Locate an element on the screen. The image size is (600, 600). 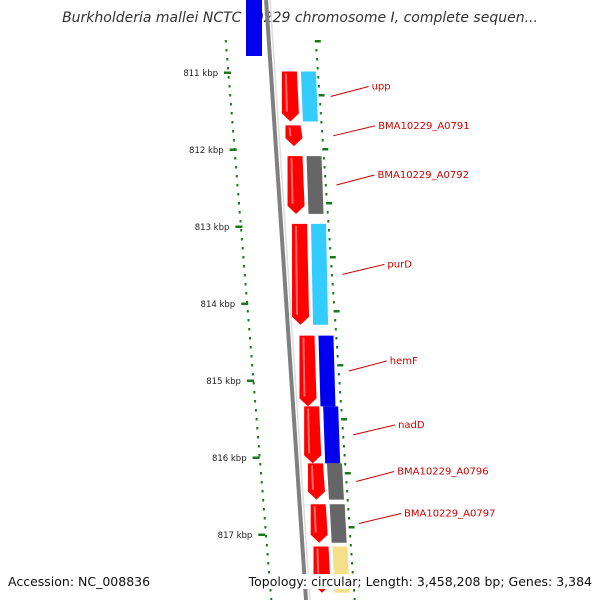
backbone-layer is located at coordinates (287, 300).